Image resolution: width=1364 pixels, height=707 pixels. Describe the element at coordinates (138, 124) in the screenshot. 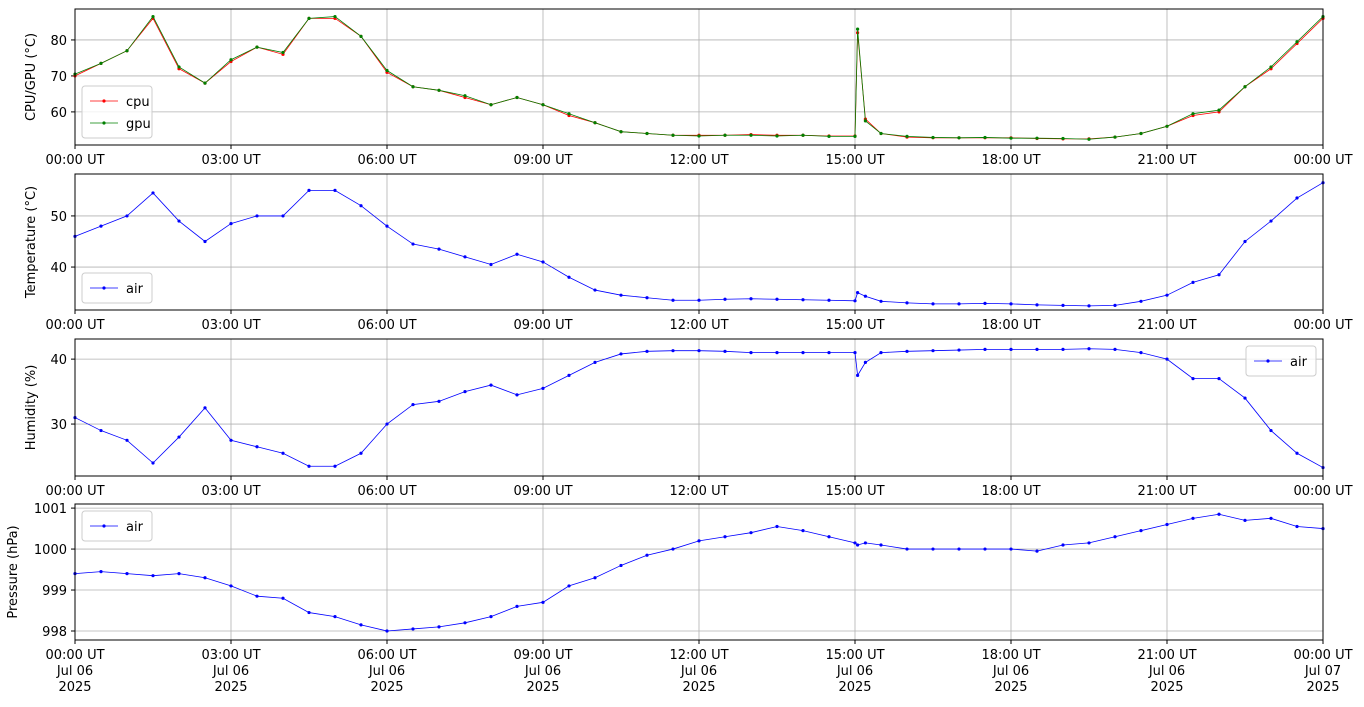

I see `legend-label: gpu` at that location.